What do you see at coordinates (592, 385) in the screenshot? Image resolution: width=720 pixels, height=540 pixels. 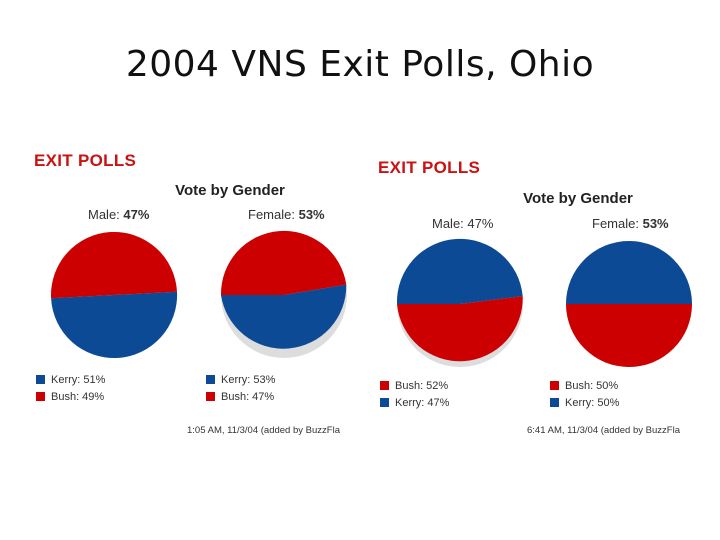 I see `legend-text: Bush: 50%` at bounding box center [592, 385].